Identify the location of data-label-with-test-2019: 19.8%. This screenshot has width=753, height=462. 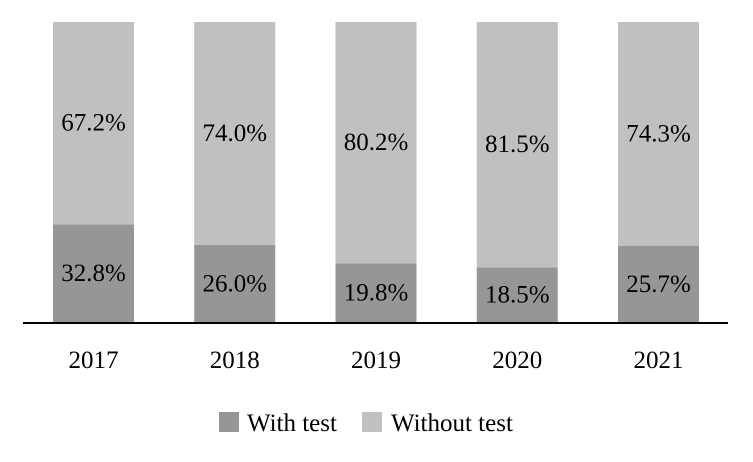
(376, 293).